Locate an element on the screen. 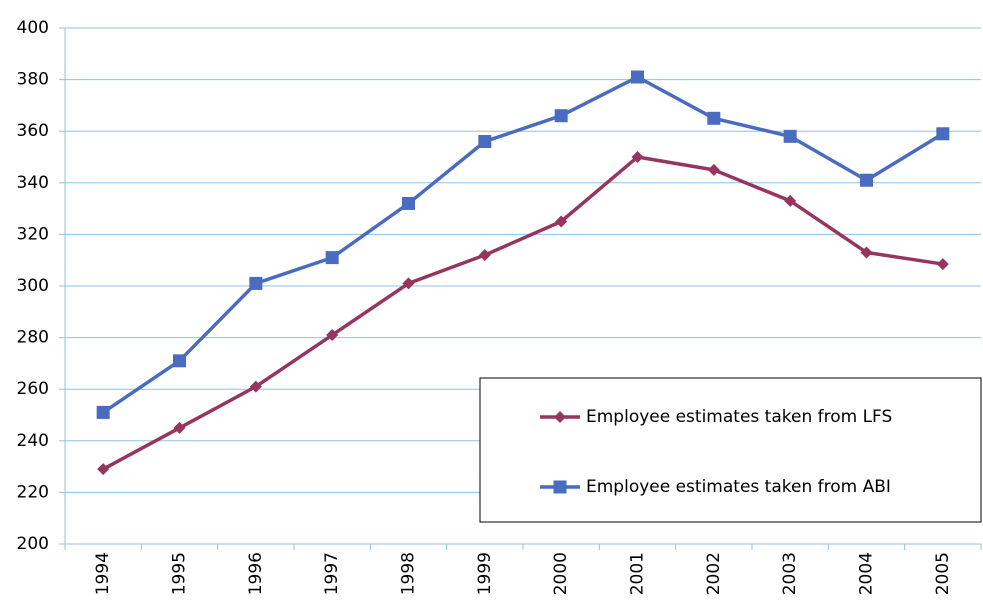  legend-box is located at coordinates (730, 450).